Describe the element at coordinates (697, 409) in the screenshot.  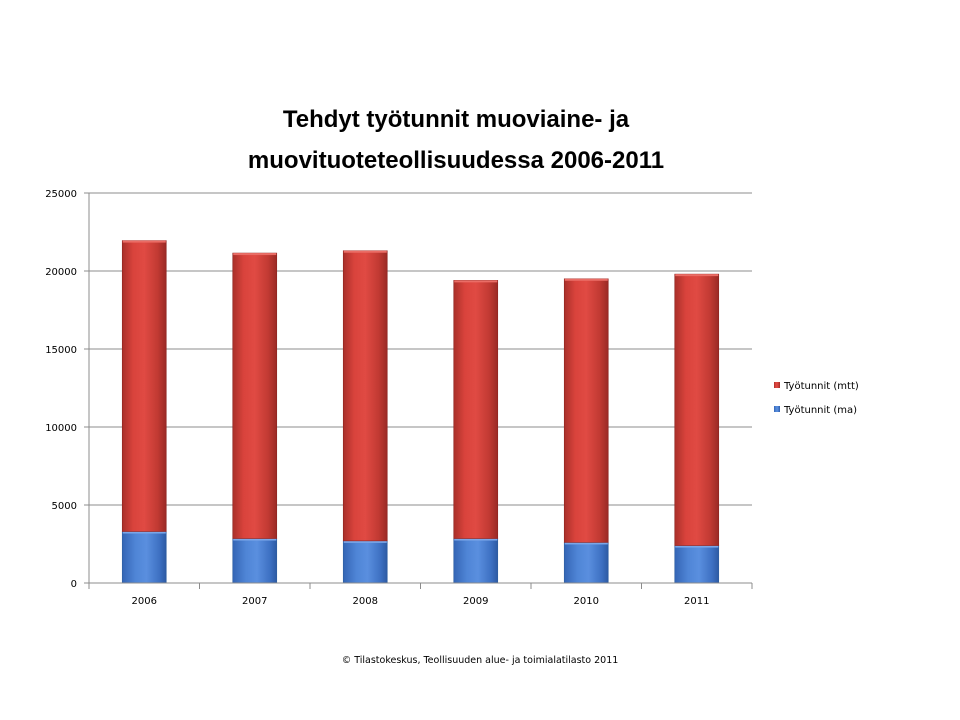
I see `bar-mtt-2011` at that location.